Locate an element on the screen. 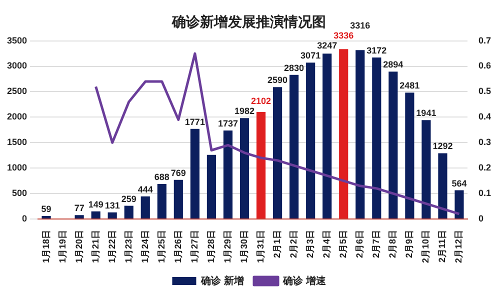 The image size is (500, 296). data-label: 2590 is located at coordinates (278, 80).